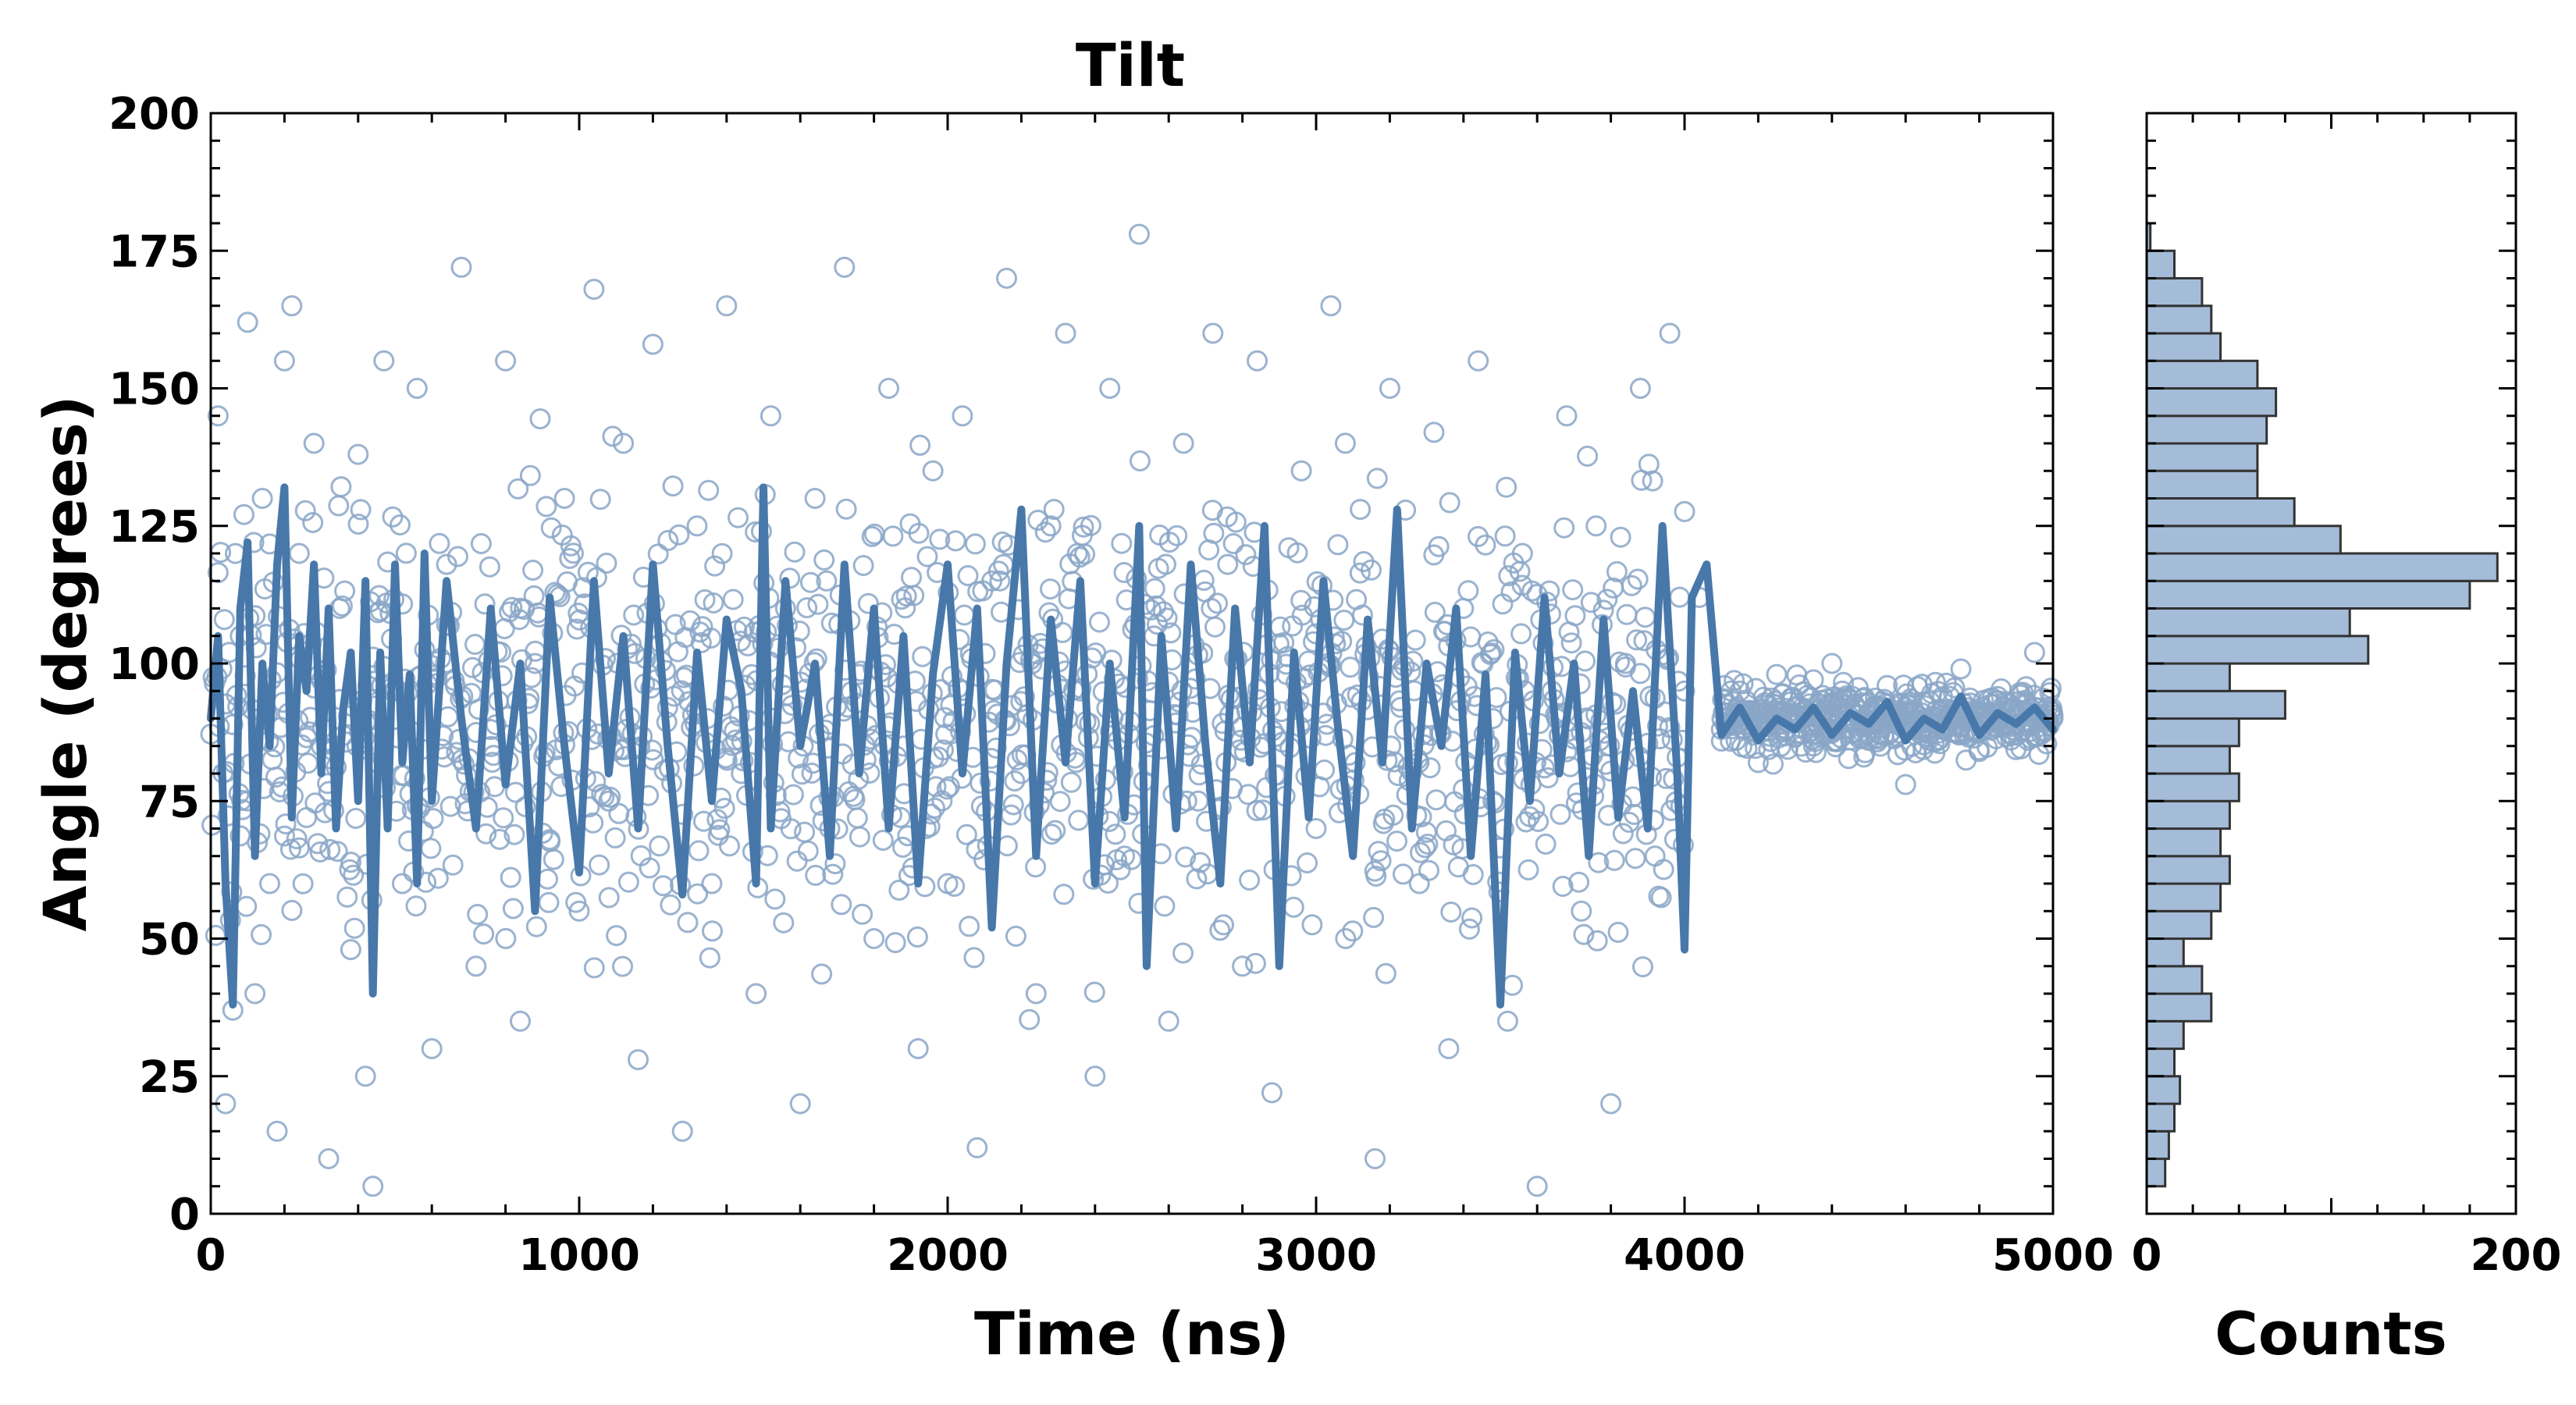 This screenshot has width=2576, height=1405. I want to click on y-tick-label: 200, so click(154, 114).